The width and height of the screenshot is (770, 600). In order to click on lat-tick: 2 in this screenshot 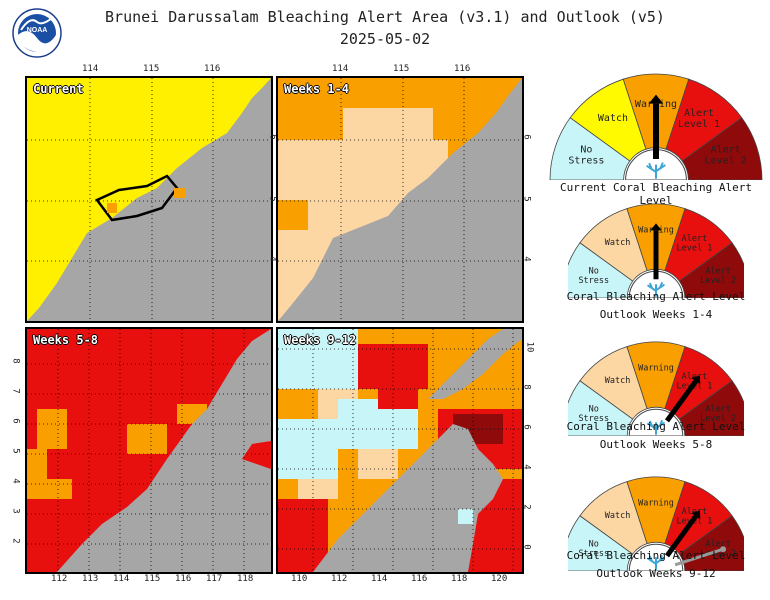, I will do `click(15, 541)`.